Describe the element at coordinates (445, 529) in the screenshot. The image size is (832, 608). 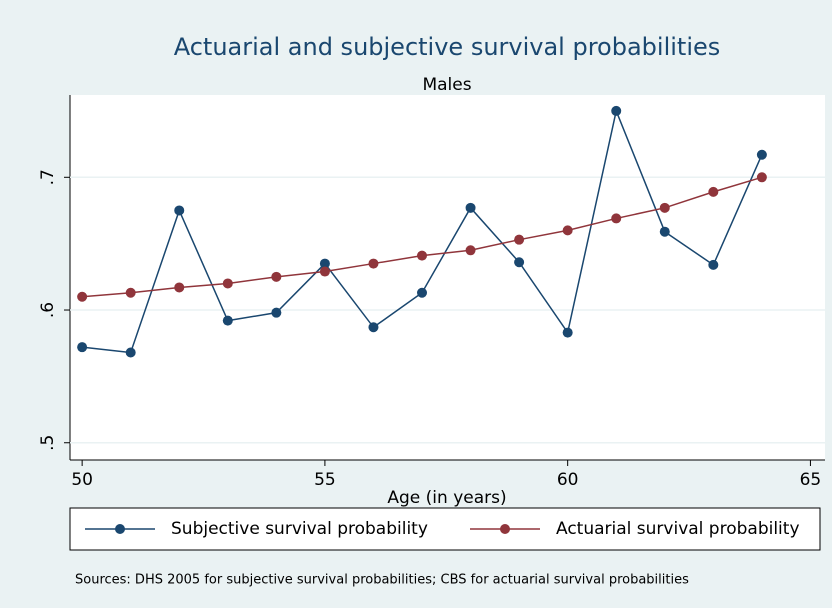
I see `legend-box` at that location.